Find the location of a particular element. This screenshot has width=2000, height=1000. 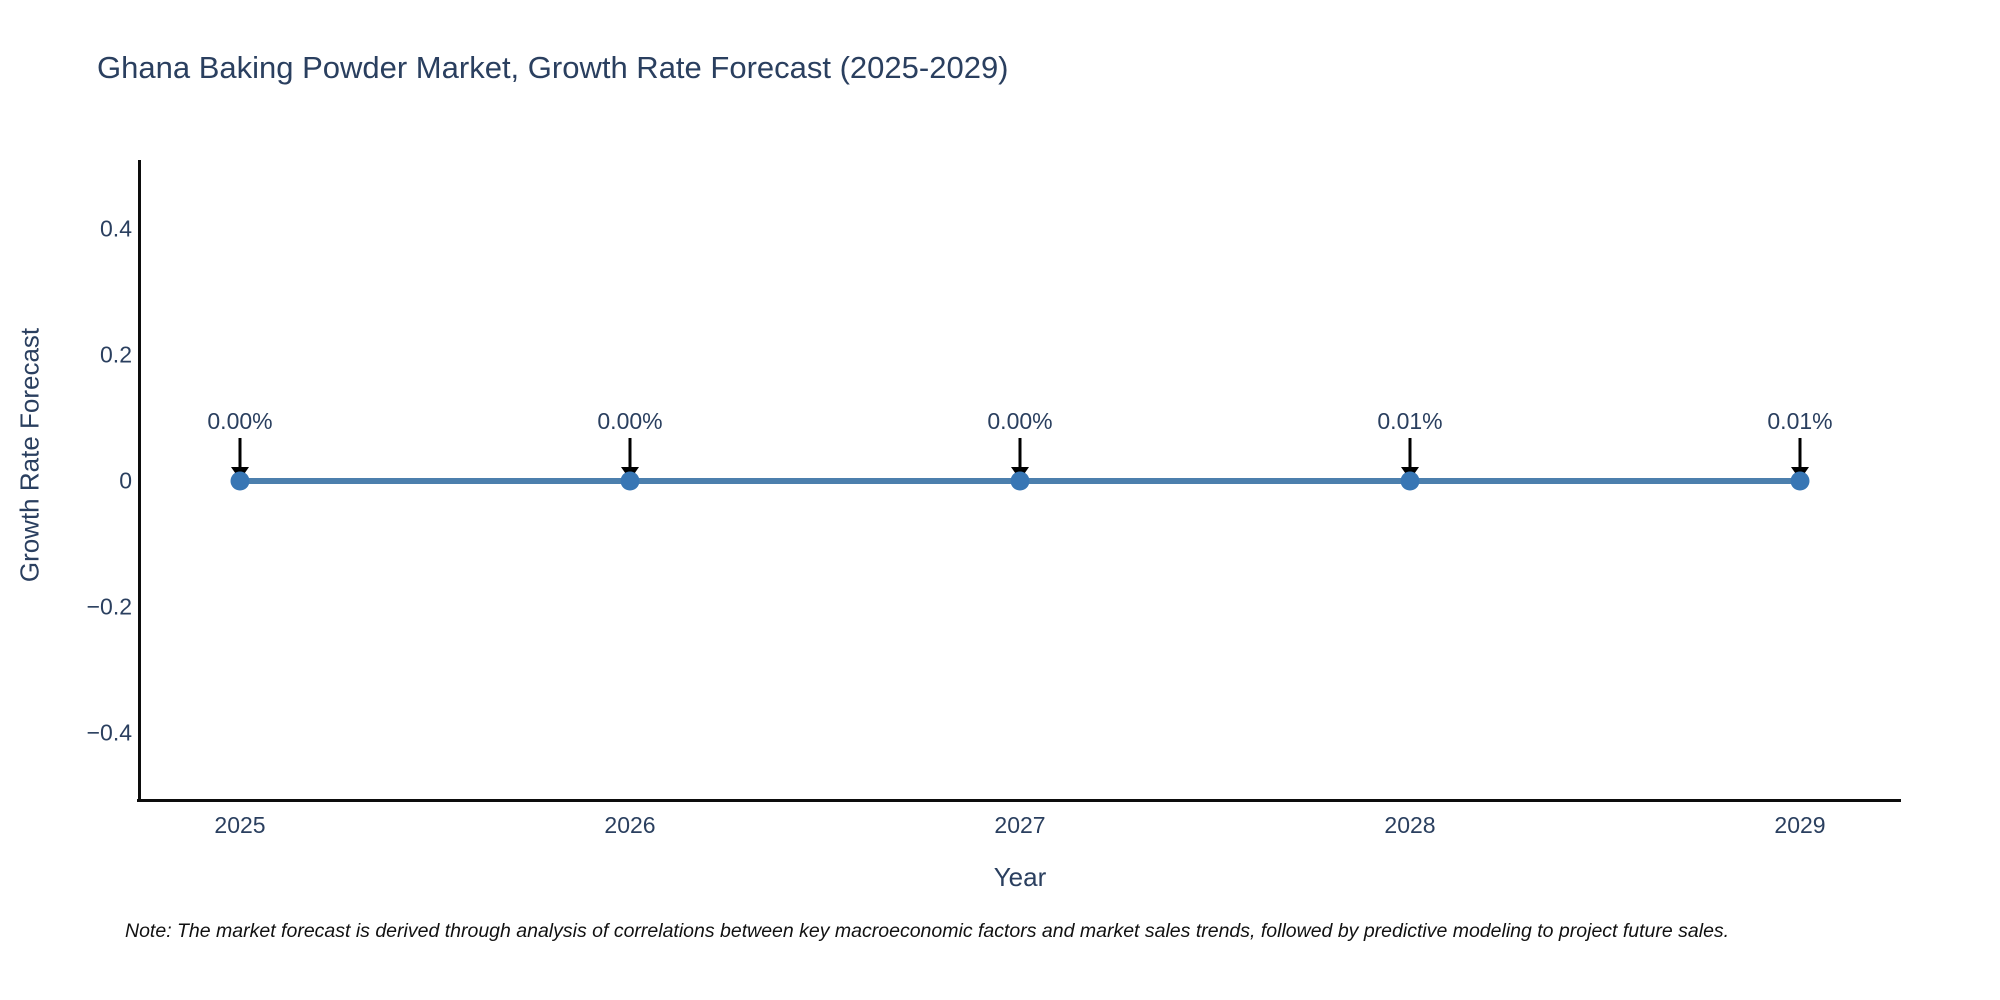

x-tick-label: 2028 is located at coordinates (1410, 825).